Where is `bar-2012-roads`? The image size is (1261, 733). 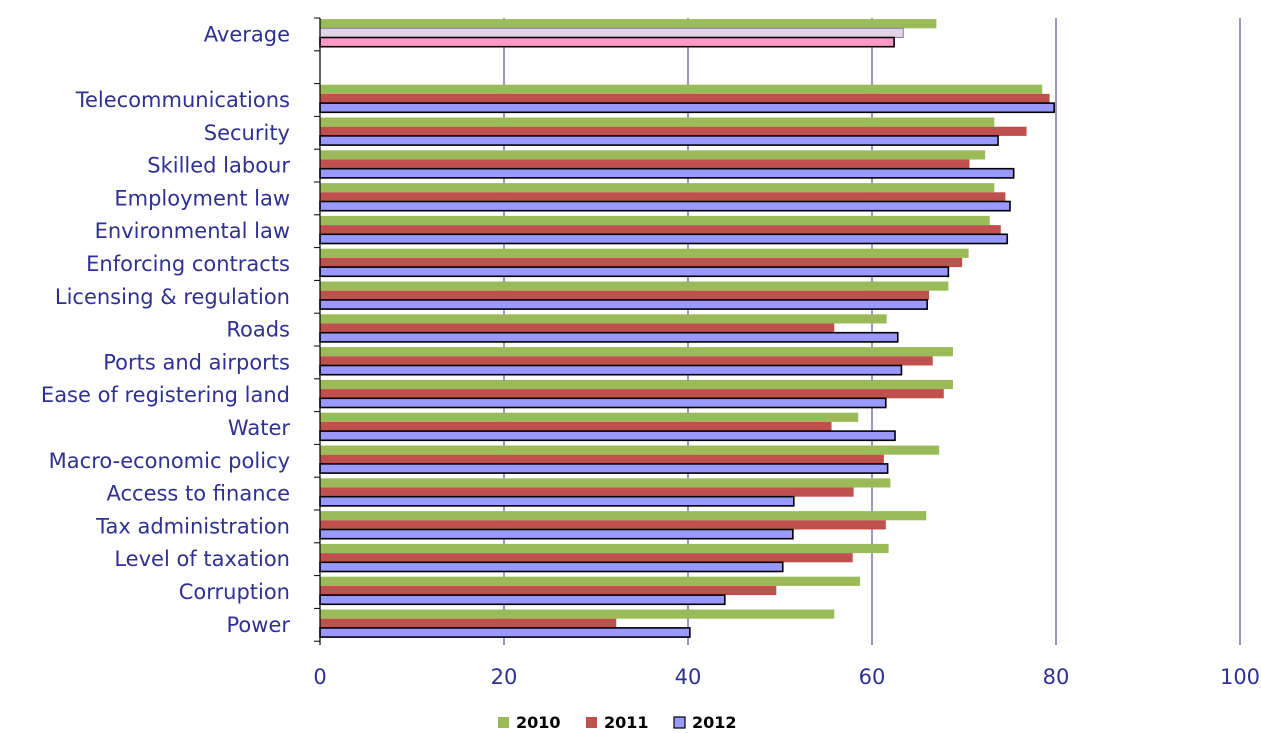 bar-2012-roads is located at coordinates (609, 337).